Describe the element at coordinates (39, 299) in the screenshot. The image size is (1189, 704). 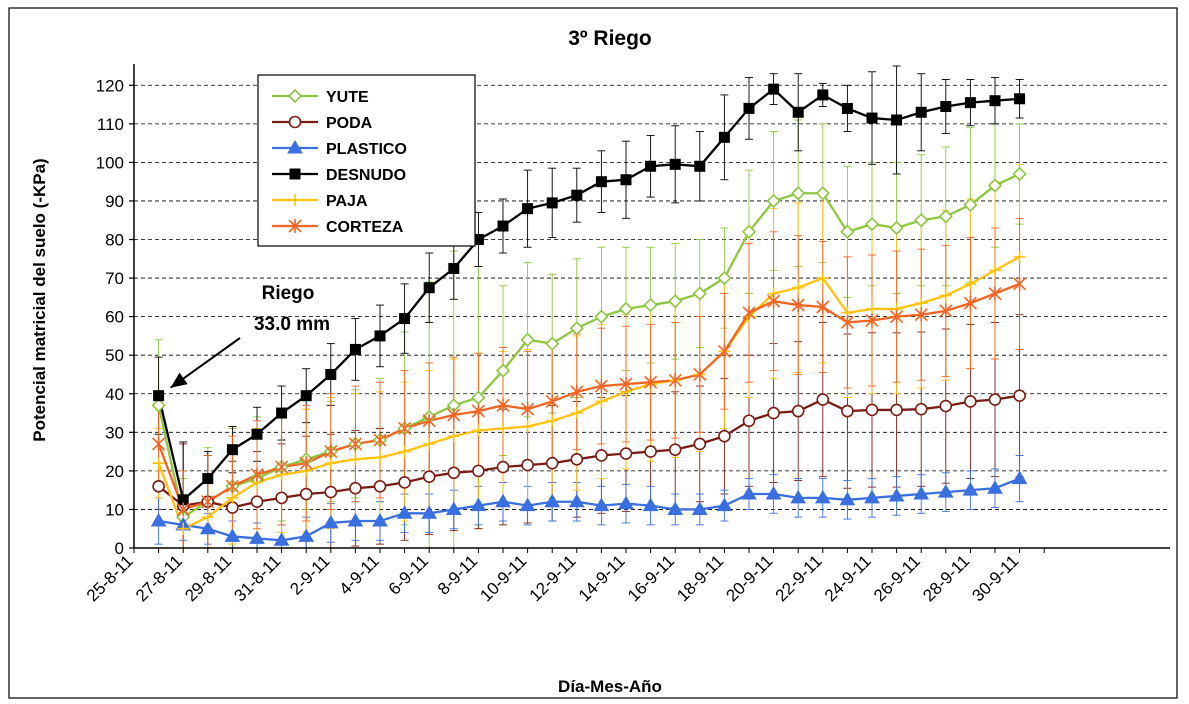
I see `y-axis-label: Potencial matricial del suelo (-KPa)` at that location.